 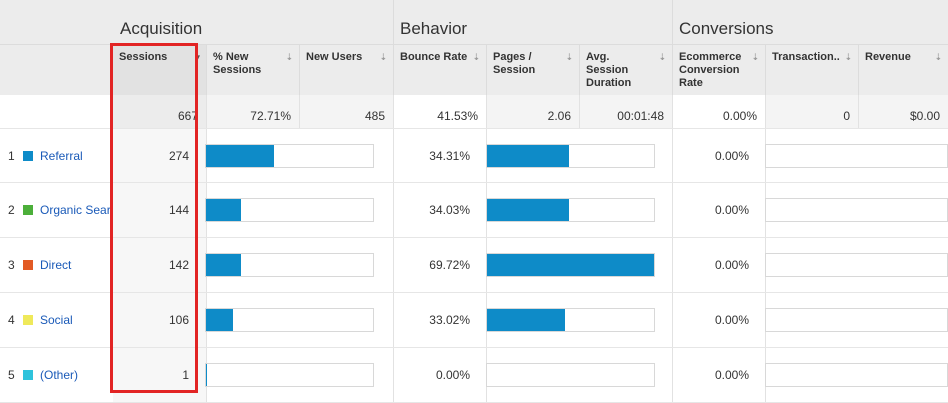 What do you see at coordinates (449, 264) in the screenshot?
I see `bounce-rate-value: 69.72%` at bounding box center [449, 264].